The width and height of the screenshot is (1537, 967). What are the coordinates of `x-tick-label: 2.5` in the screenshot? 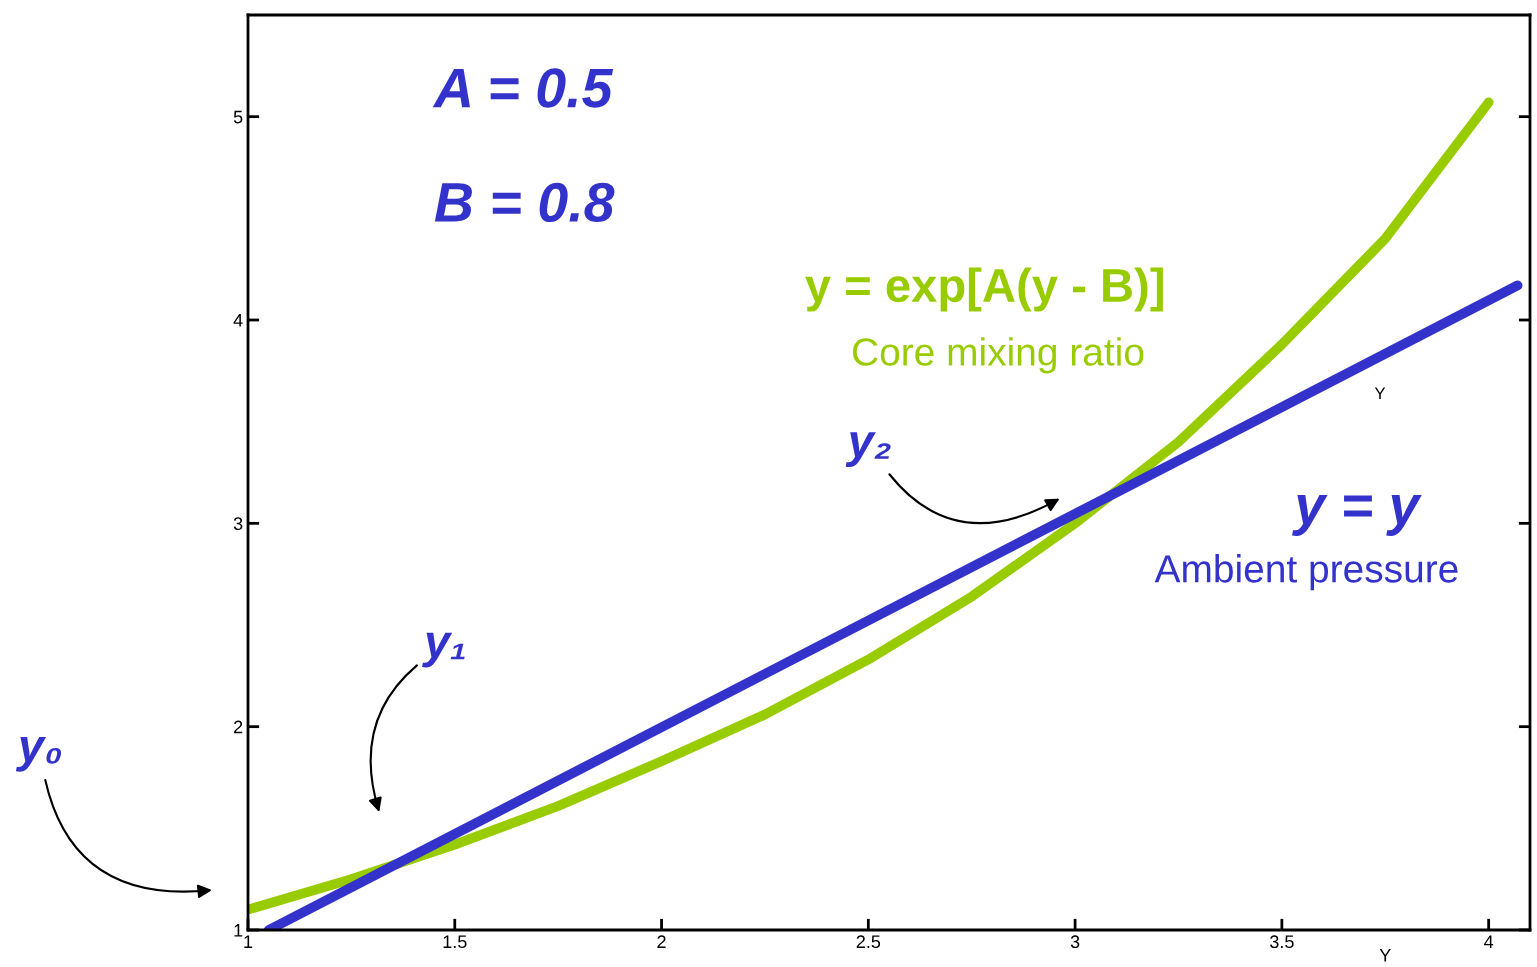 It's located at (868, 942).